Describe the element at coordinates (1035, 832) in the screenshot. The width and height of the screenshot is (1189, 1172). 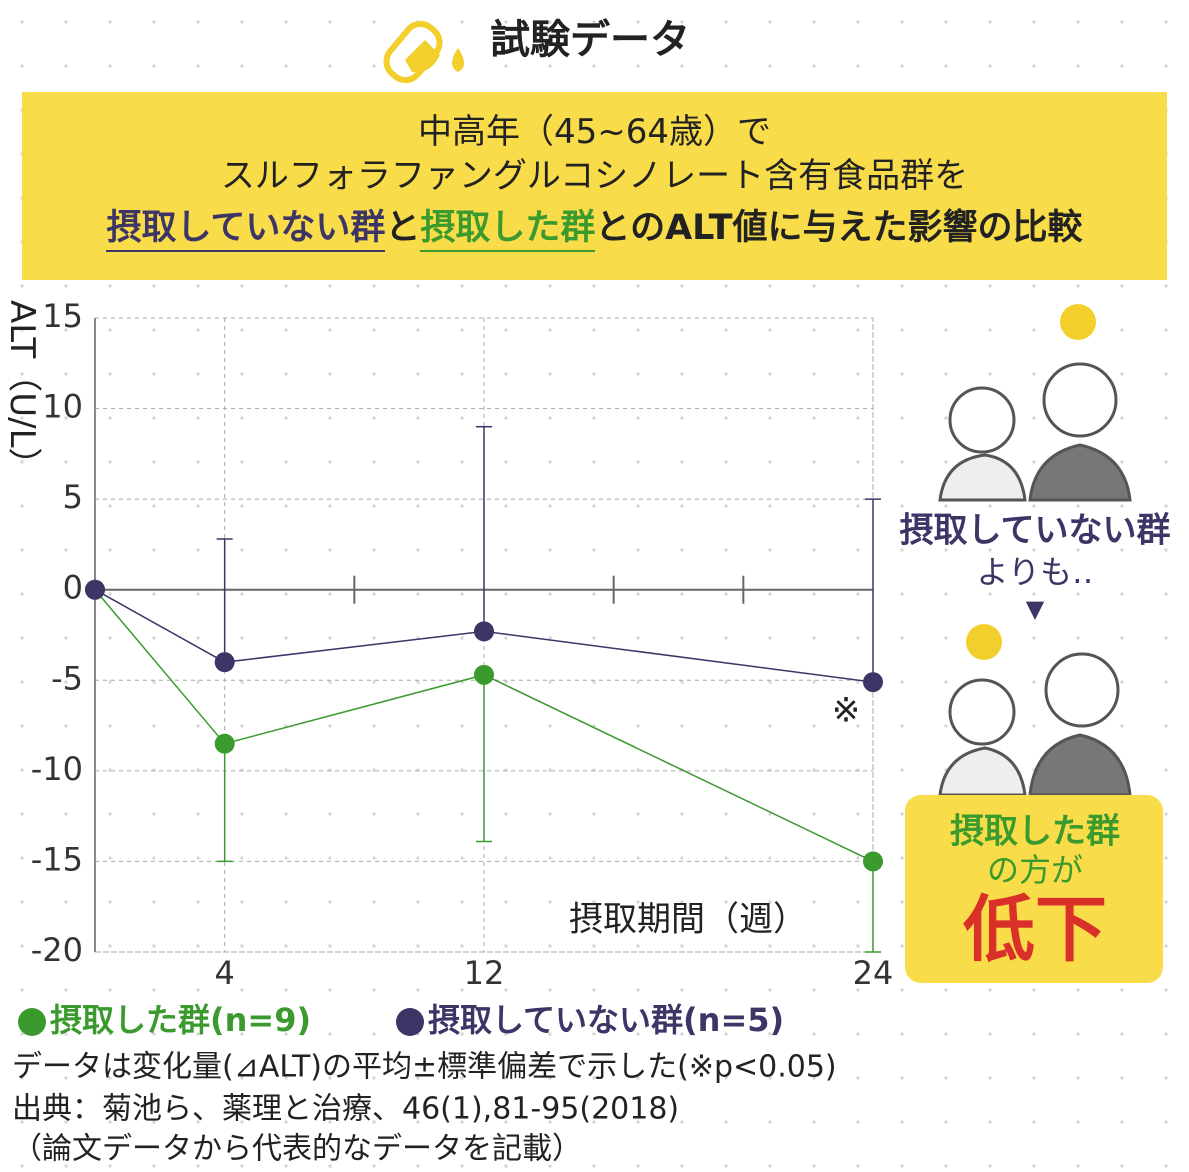
I see `side-group: 摂取した群` at that location.